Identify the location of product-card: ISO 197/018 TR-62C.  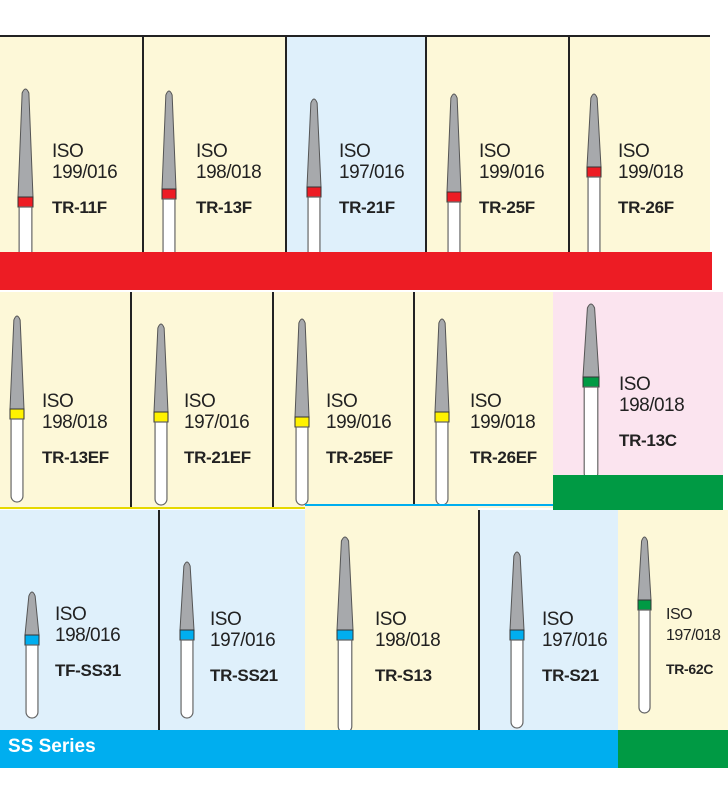
(673, 620).